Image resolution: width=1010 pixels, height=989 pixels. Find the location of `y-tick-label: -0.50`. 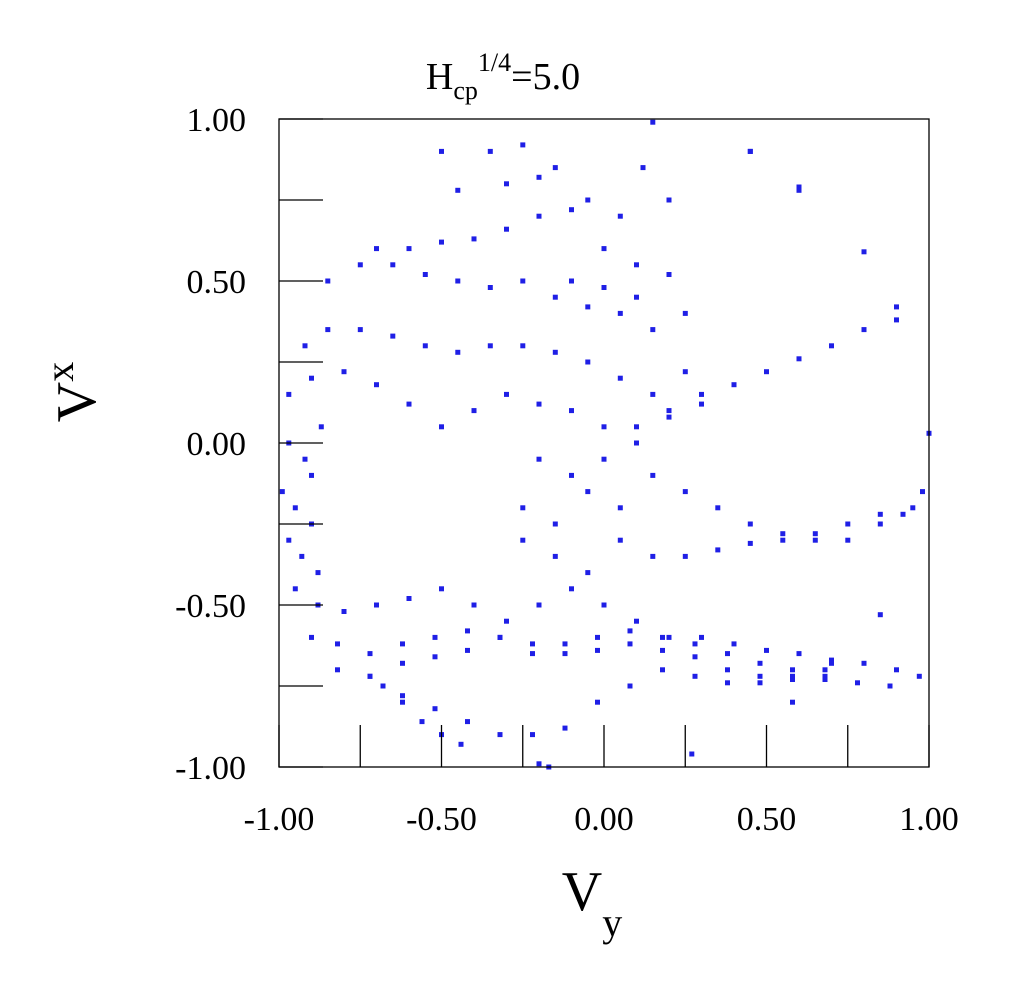

y-tick-label: -0.50 is located at coordinates (210, 606).